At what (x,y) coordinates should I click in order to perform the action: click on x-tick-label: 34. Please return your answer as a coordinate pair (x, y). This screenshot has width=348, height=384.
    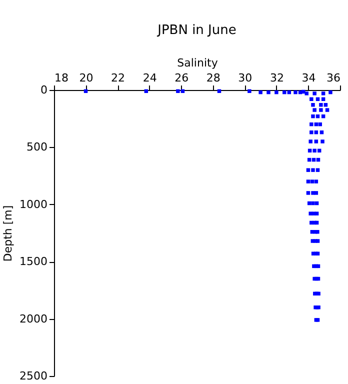
    Looking at the image, I should click on (309, 78).